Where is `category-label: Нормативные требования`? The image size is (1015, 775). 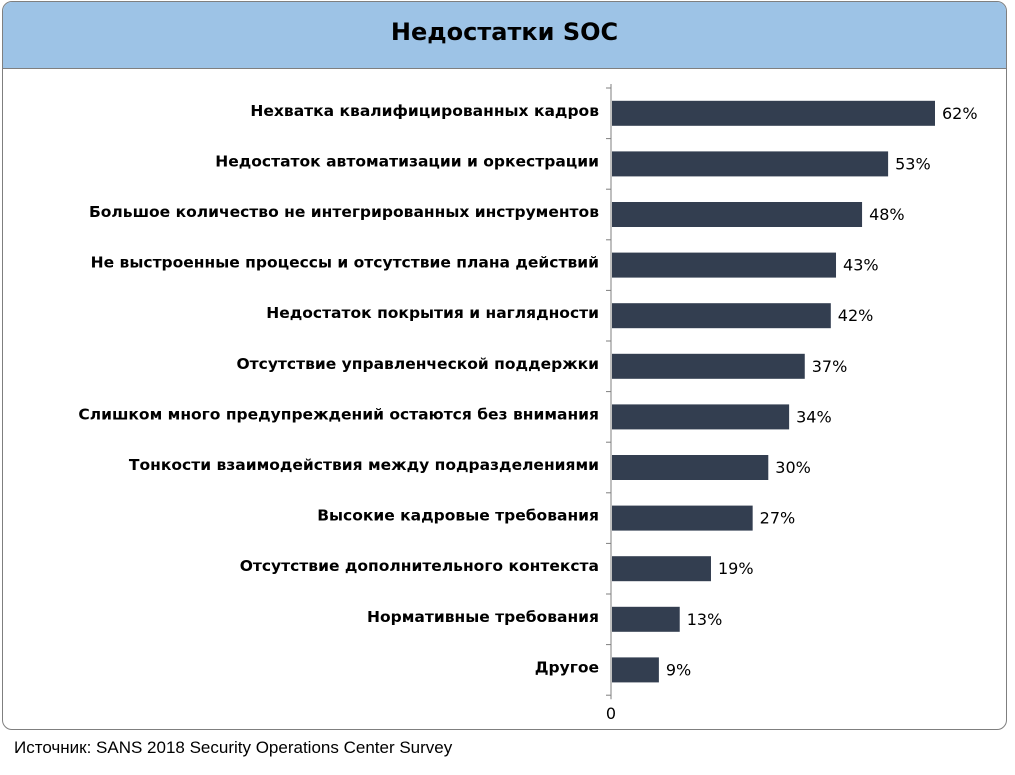
category-label: Нормативные требования is located at coordinates (483, 617).